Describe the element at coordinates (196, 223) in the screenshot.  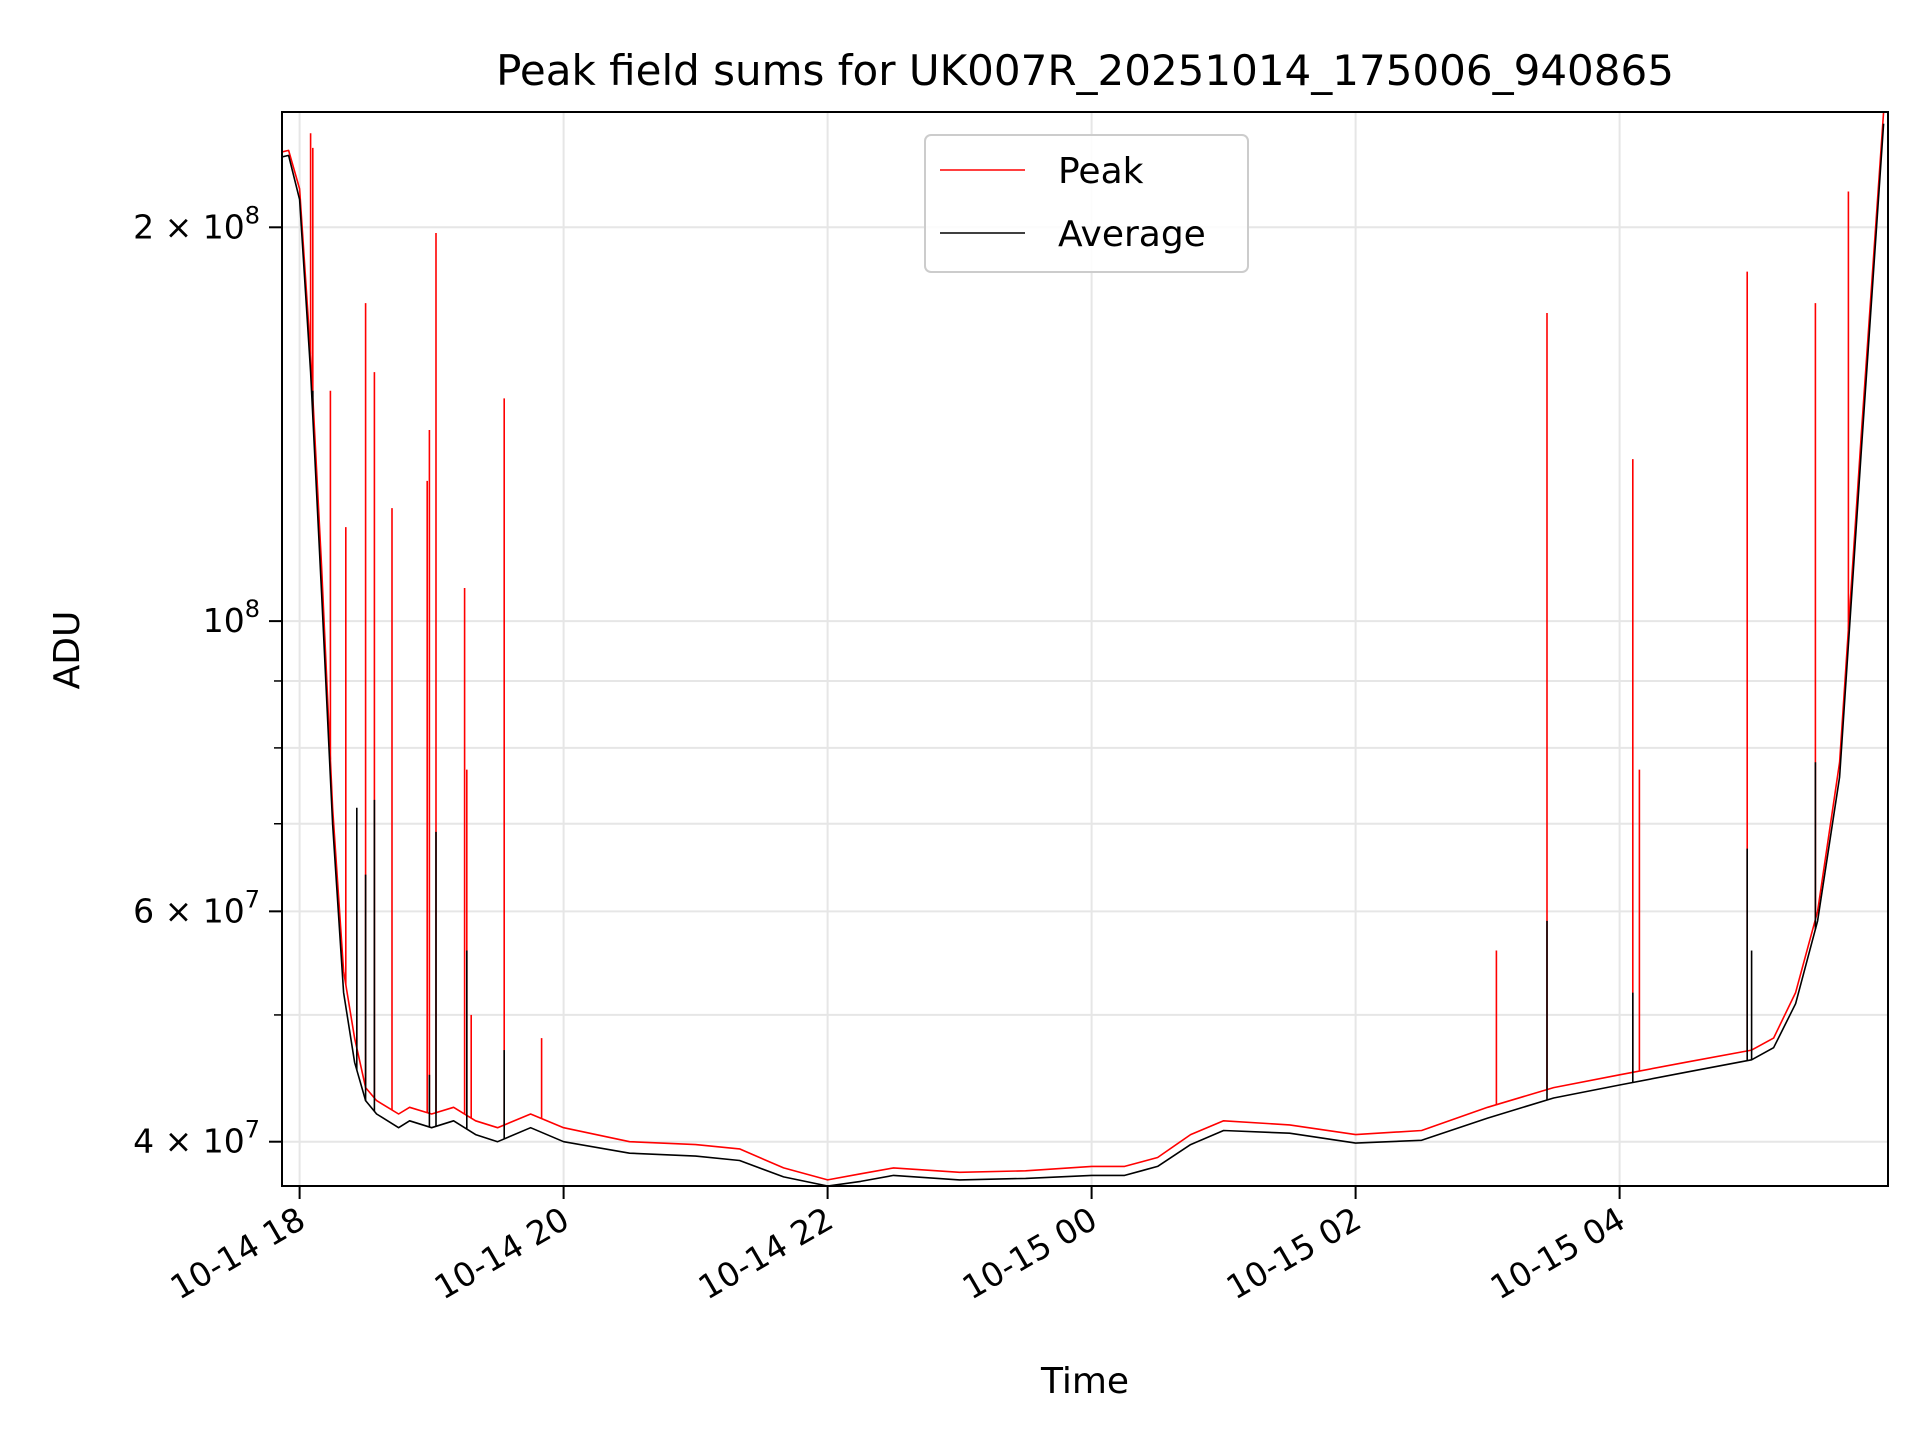
I see `y-tick-label: 2 × 108` at that location.